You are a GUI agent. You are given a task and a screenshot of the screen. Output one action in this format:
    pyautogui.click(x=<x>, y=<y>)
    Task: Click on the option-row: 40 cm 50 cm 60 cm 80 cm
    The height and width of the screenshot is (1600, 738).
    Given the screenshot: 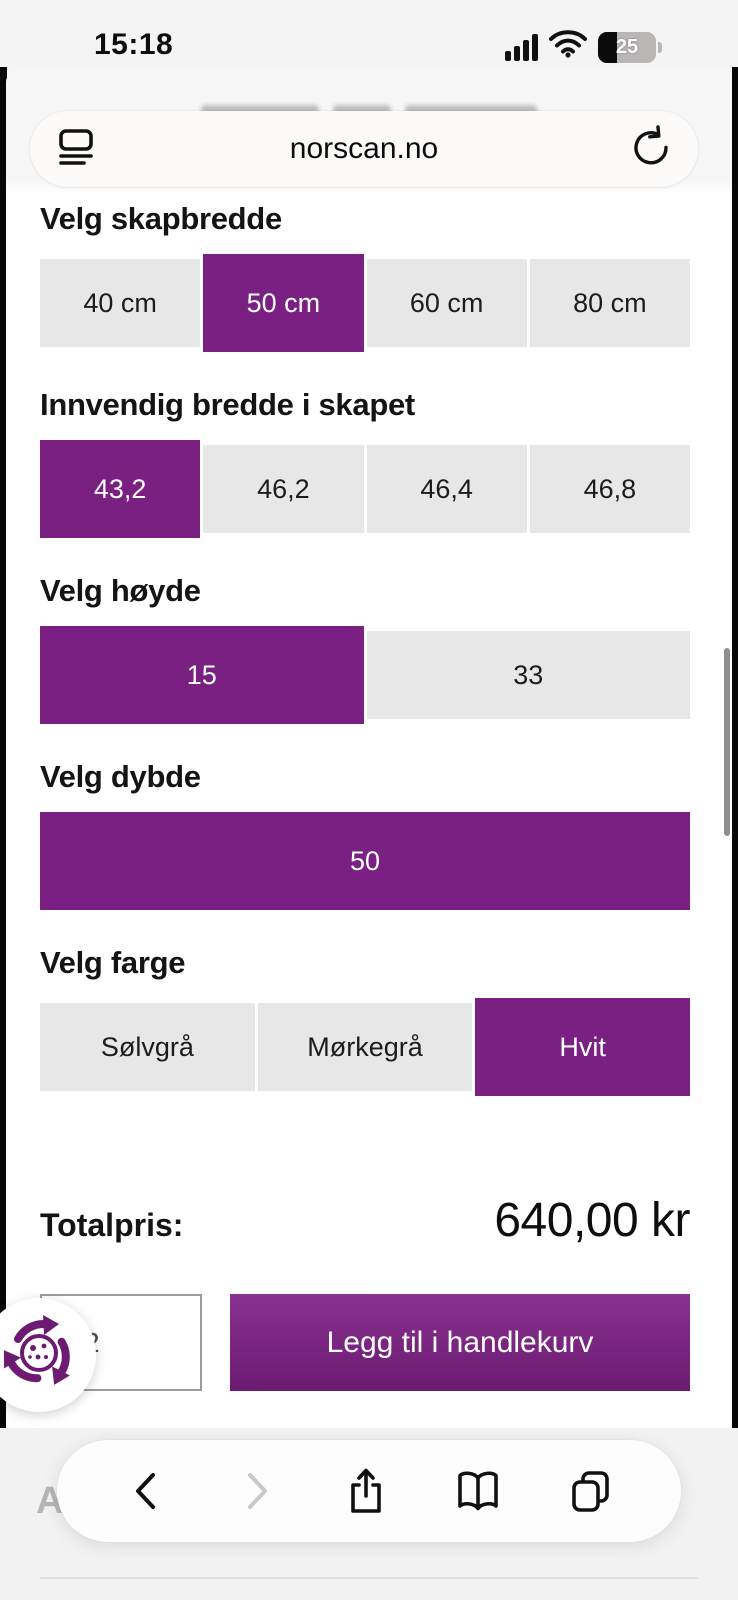 What is the action you would take?
    pyautogui.click(x=365, y=303)
    